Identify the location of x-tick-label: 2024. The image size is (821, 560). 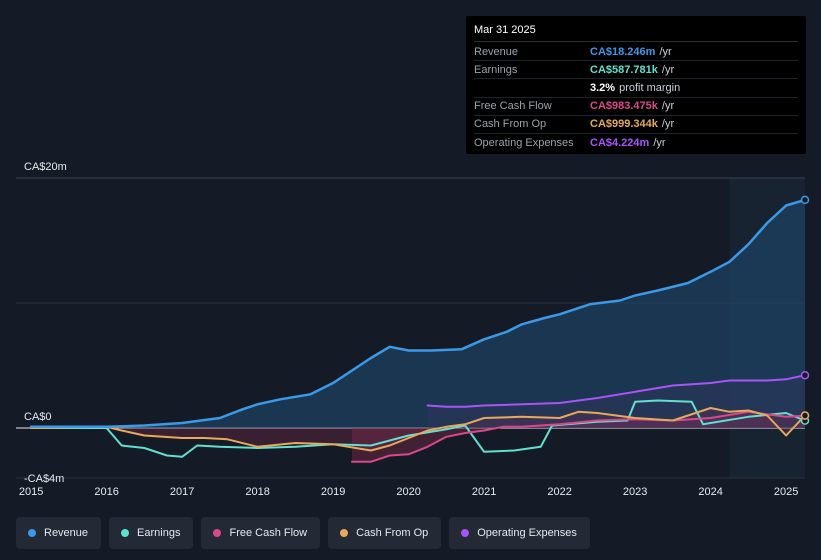
(710, 492).